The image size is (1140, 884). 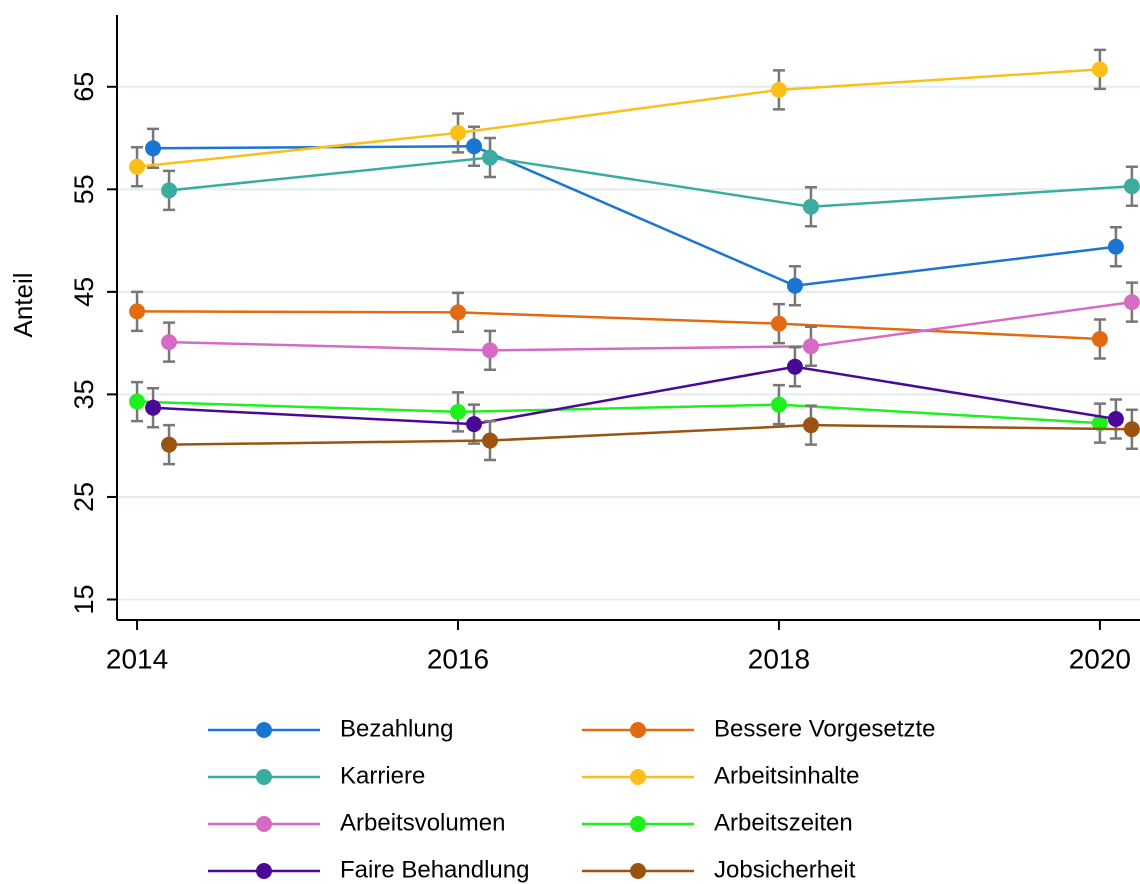 I want to click on x-tick-label: 2014, so click(x=137, y=658).